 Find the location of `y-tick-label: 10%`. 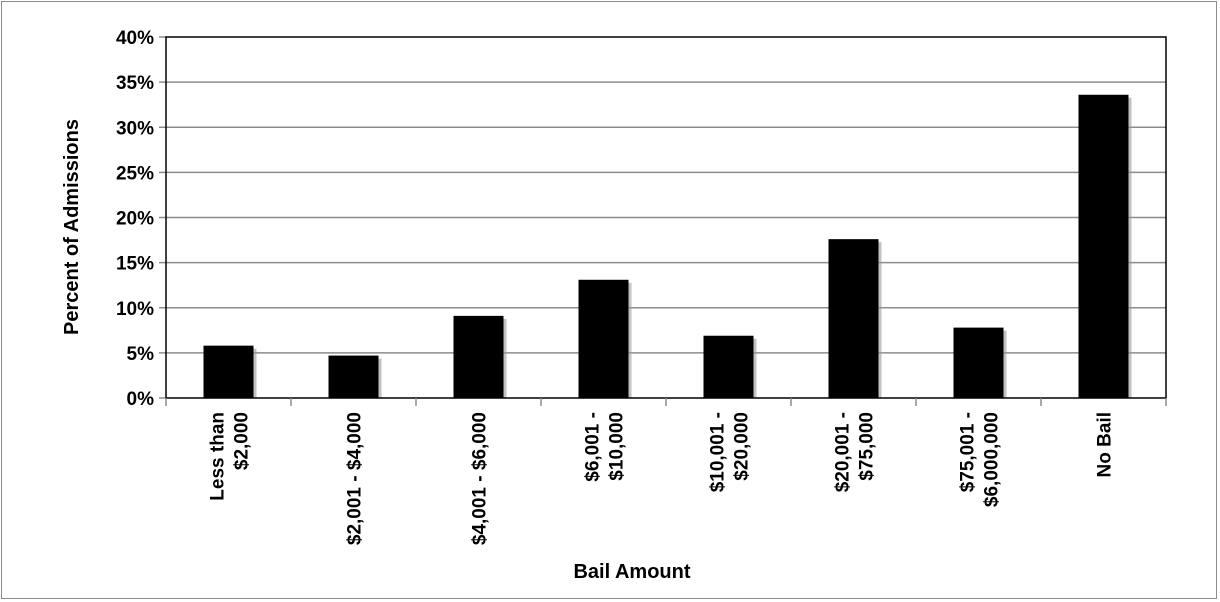

y-tick-label: 10% is located at coordinates (135, 309).